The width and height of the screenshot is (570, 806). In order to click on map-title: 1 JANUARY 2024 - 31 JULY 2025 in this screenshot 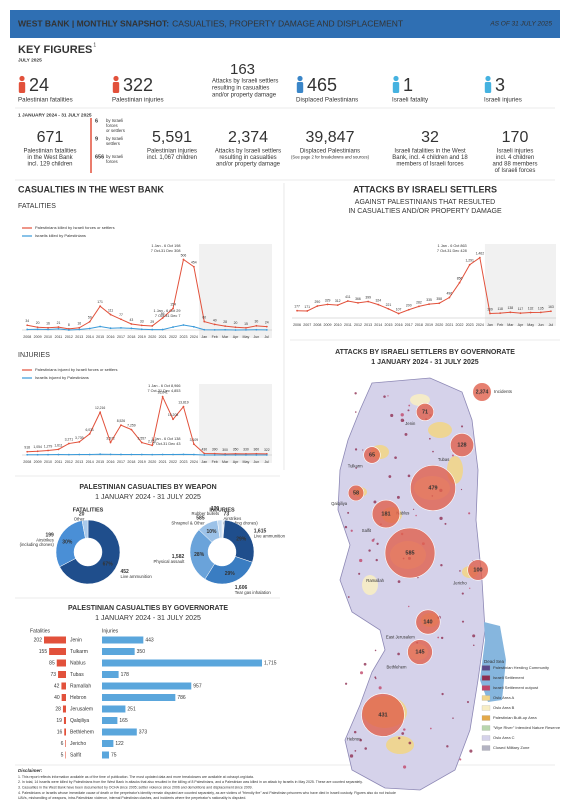, I will do `click(425, 362)`.